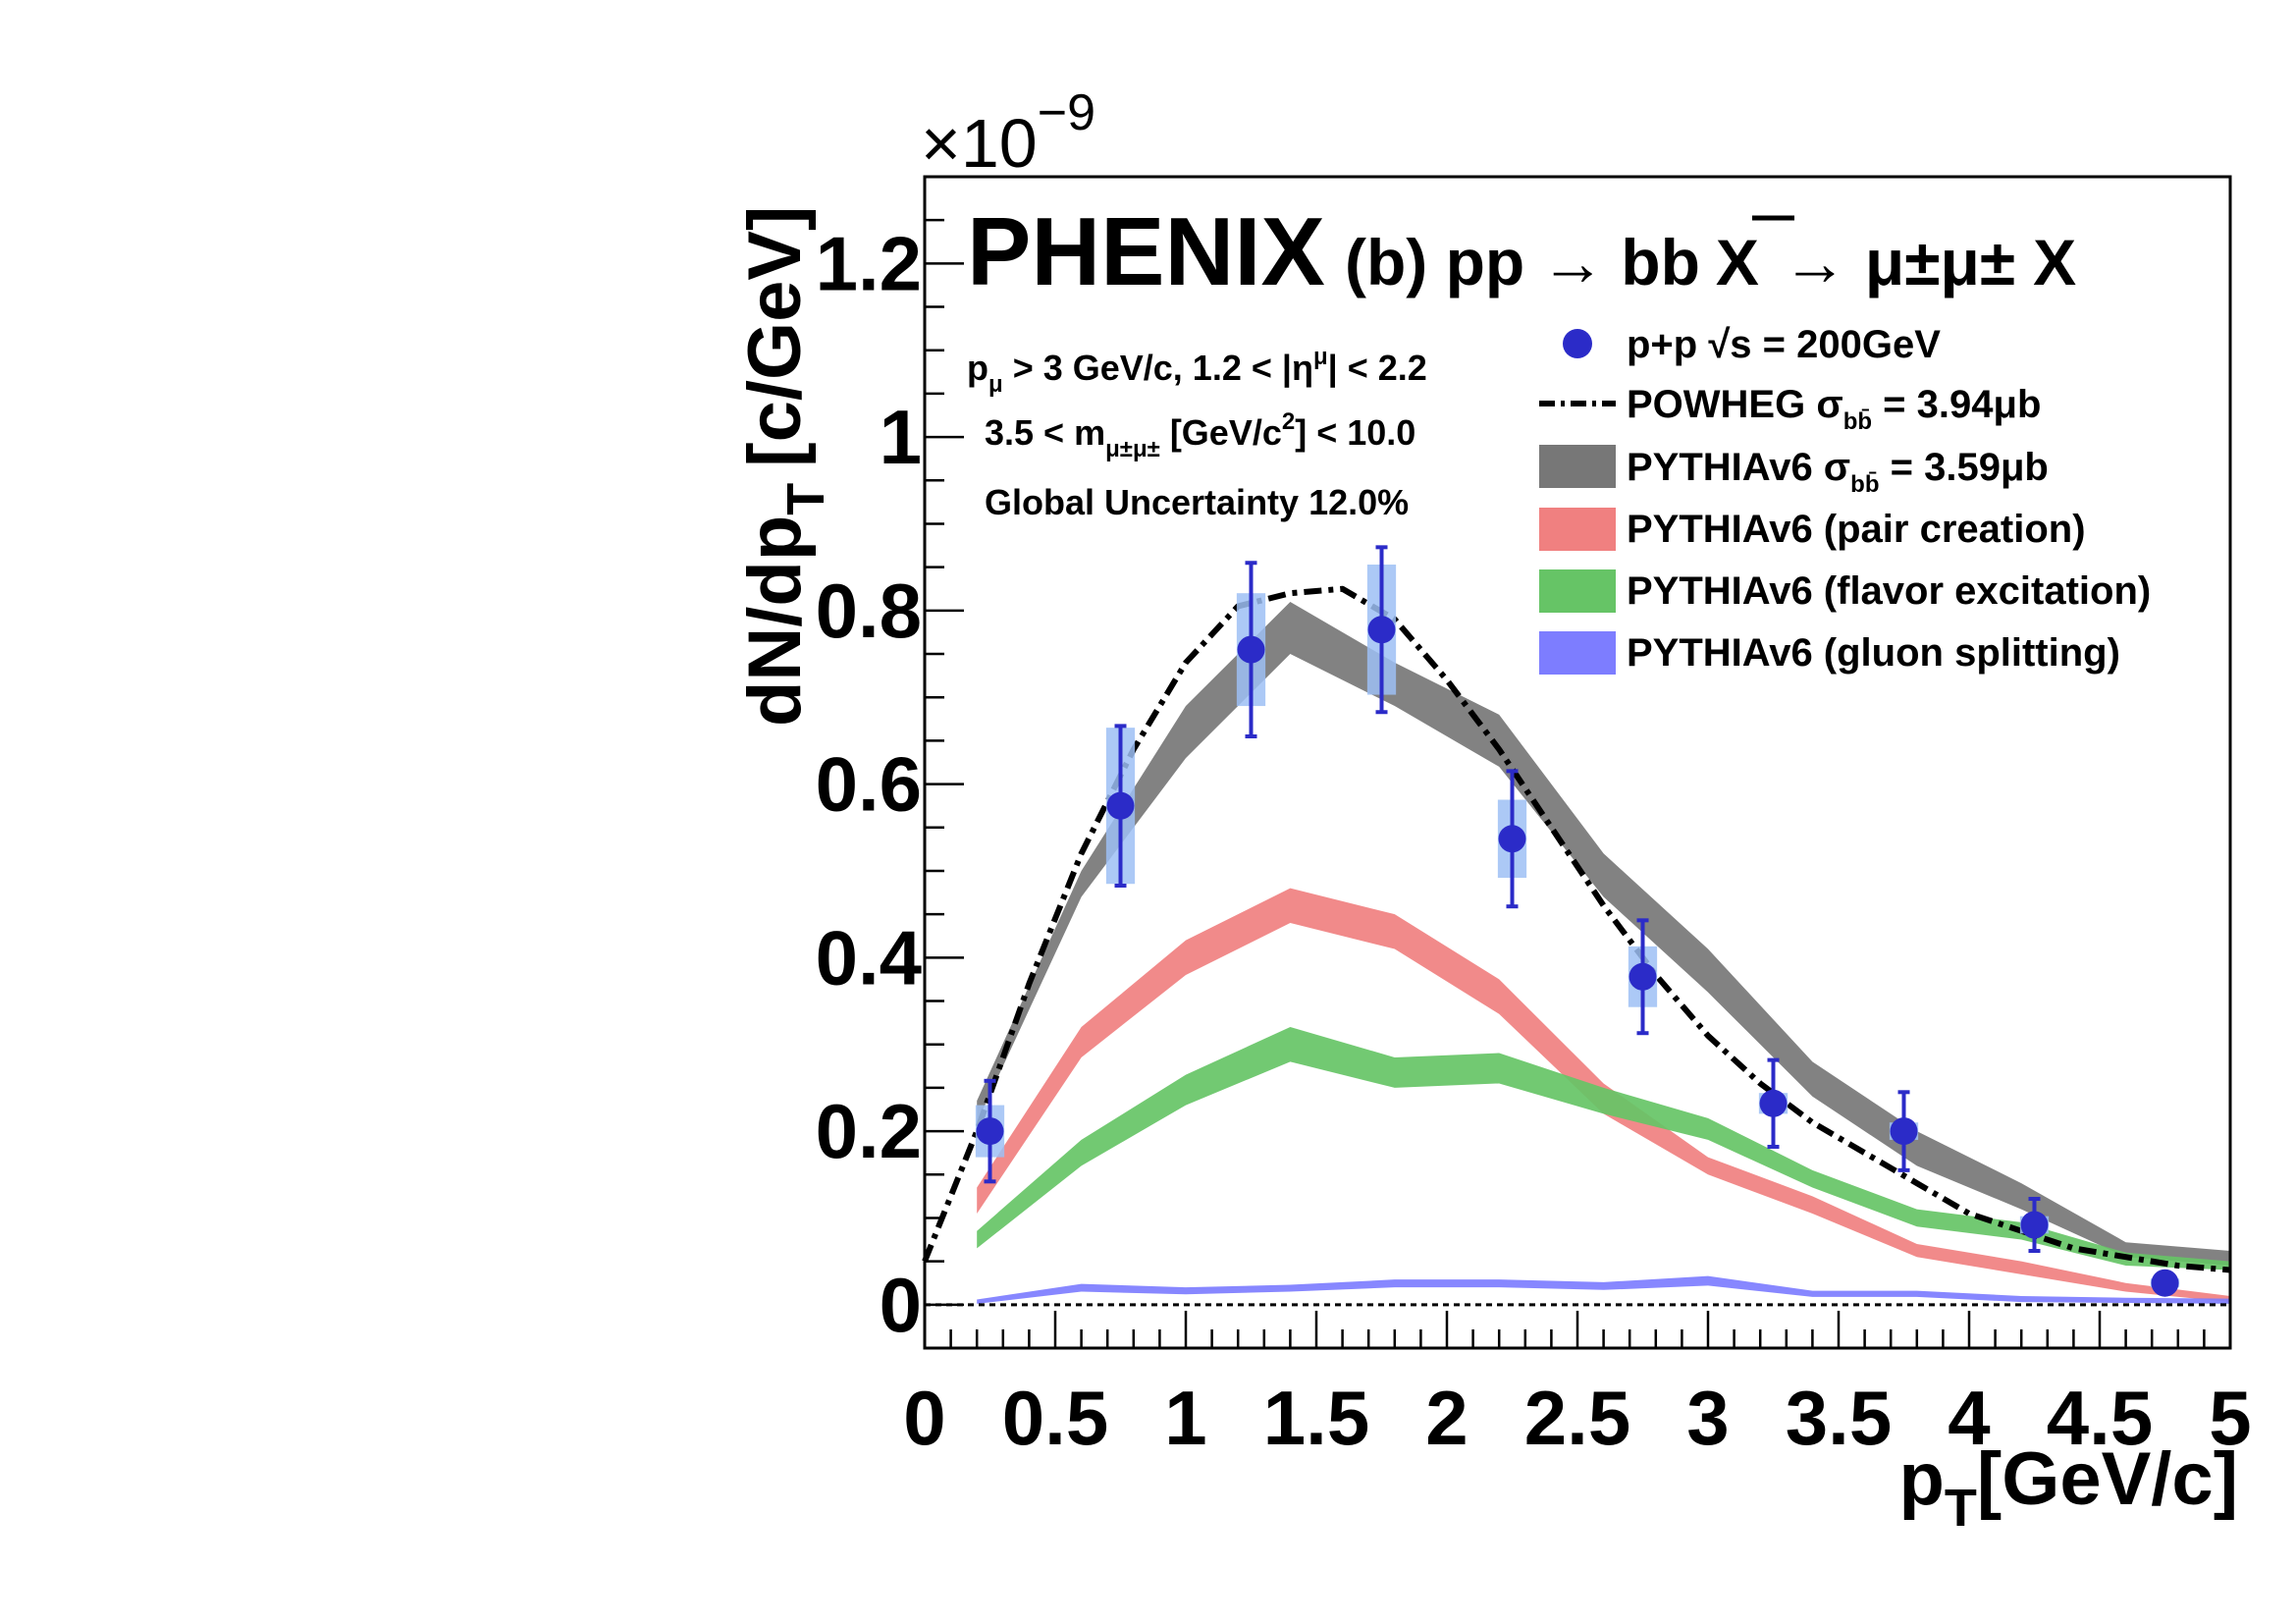 The height and width of the screenshot is (1623, 2296). I want to click on x-tick-label-6: 3, so click(1707, 1418).